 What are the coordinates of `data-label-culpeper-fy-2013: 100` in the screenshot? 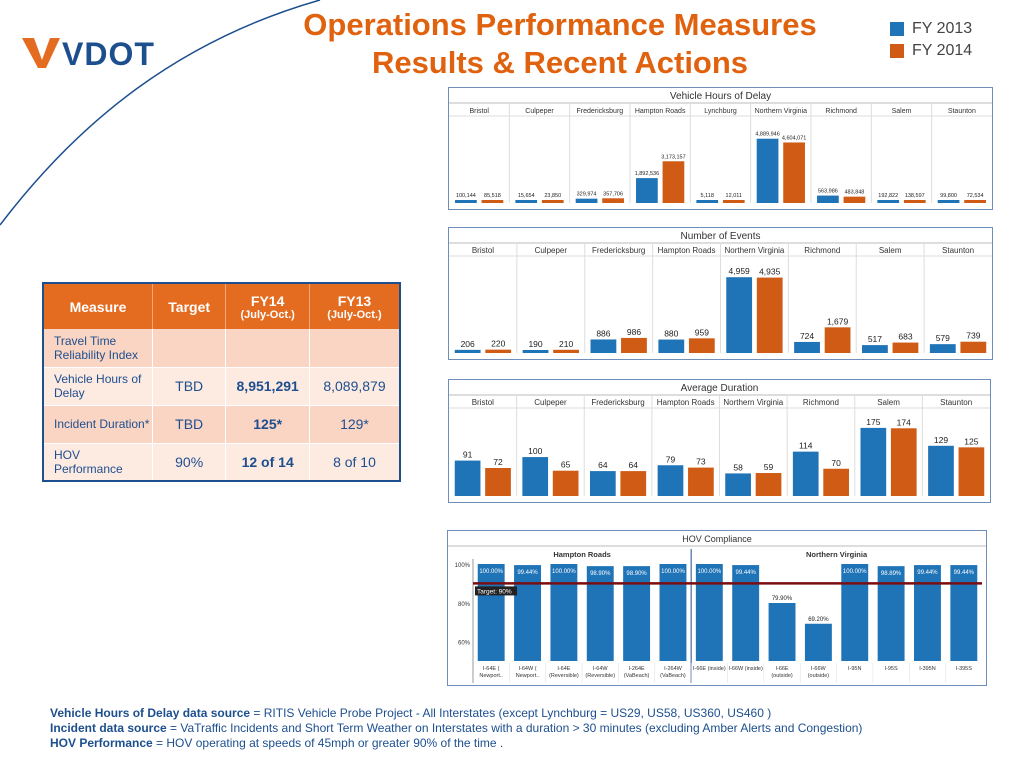 It's located at (535, 451).